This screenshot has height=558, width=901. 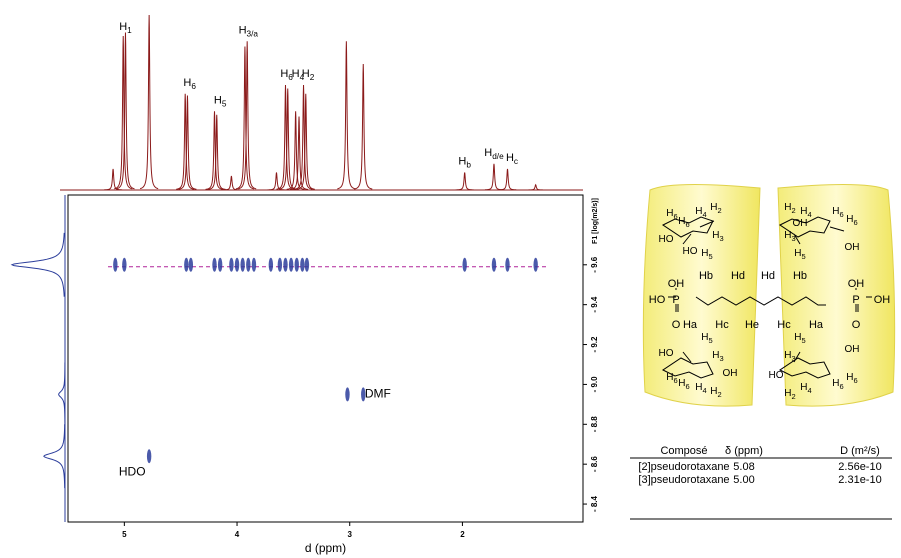 I want to click on x-tick-label: 2, so click(x=462, y=534).